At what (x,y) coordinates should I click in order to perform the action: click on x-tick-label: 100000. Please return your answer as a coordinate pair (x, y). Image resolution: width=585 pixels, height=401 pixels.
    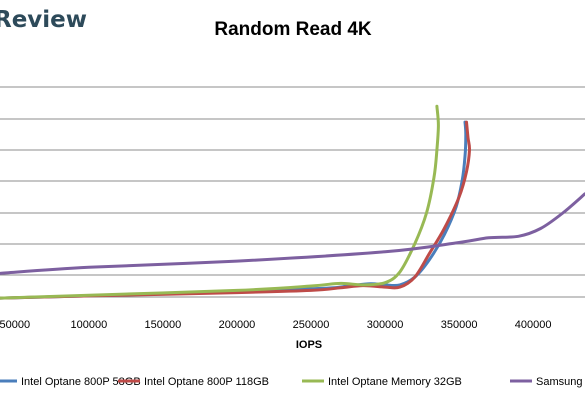
    Looking at the image, I should click on (89, 325).